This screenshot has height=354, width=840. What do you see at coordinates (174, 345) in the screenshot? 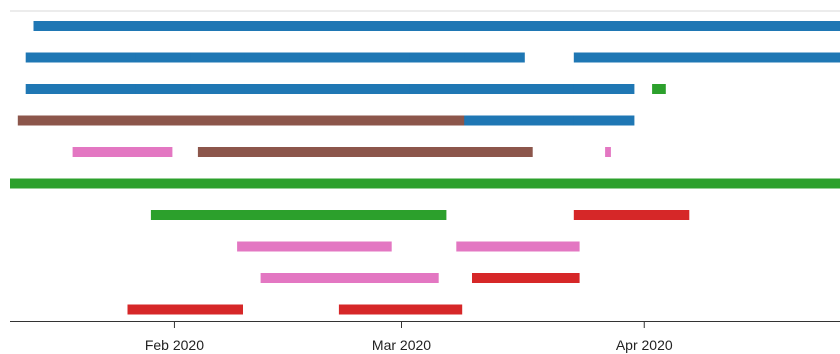
I see `x-tick-label: Feb 2020` at bounding box center [174, 345].